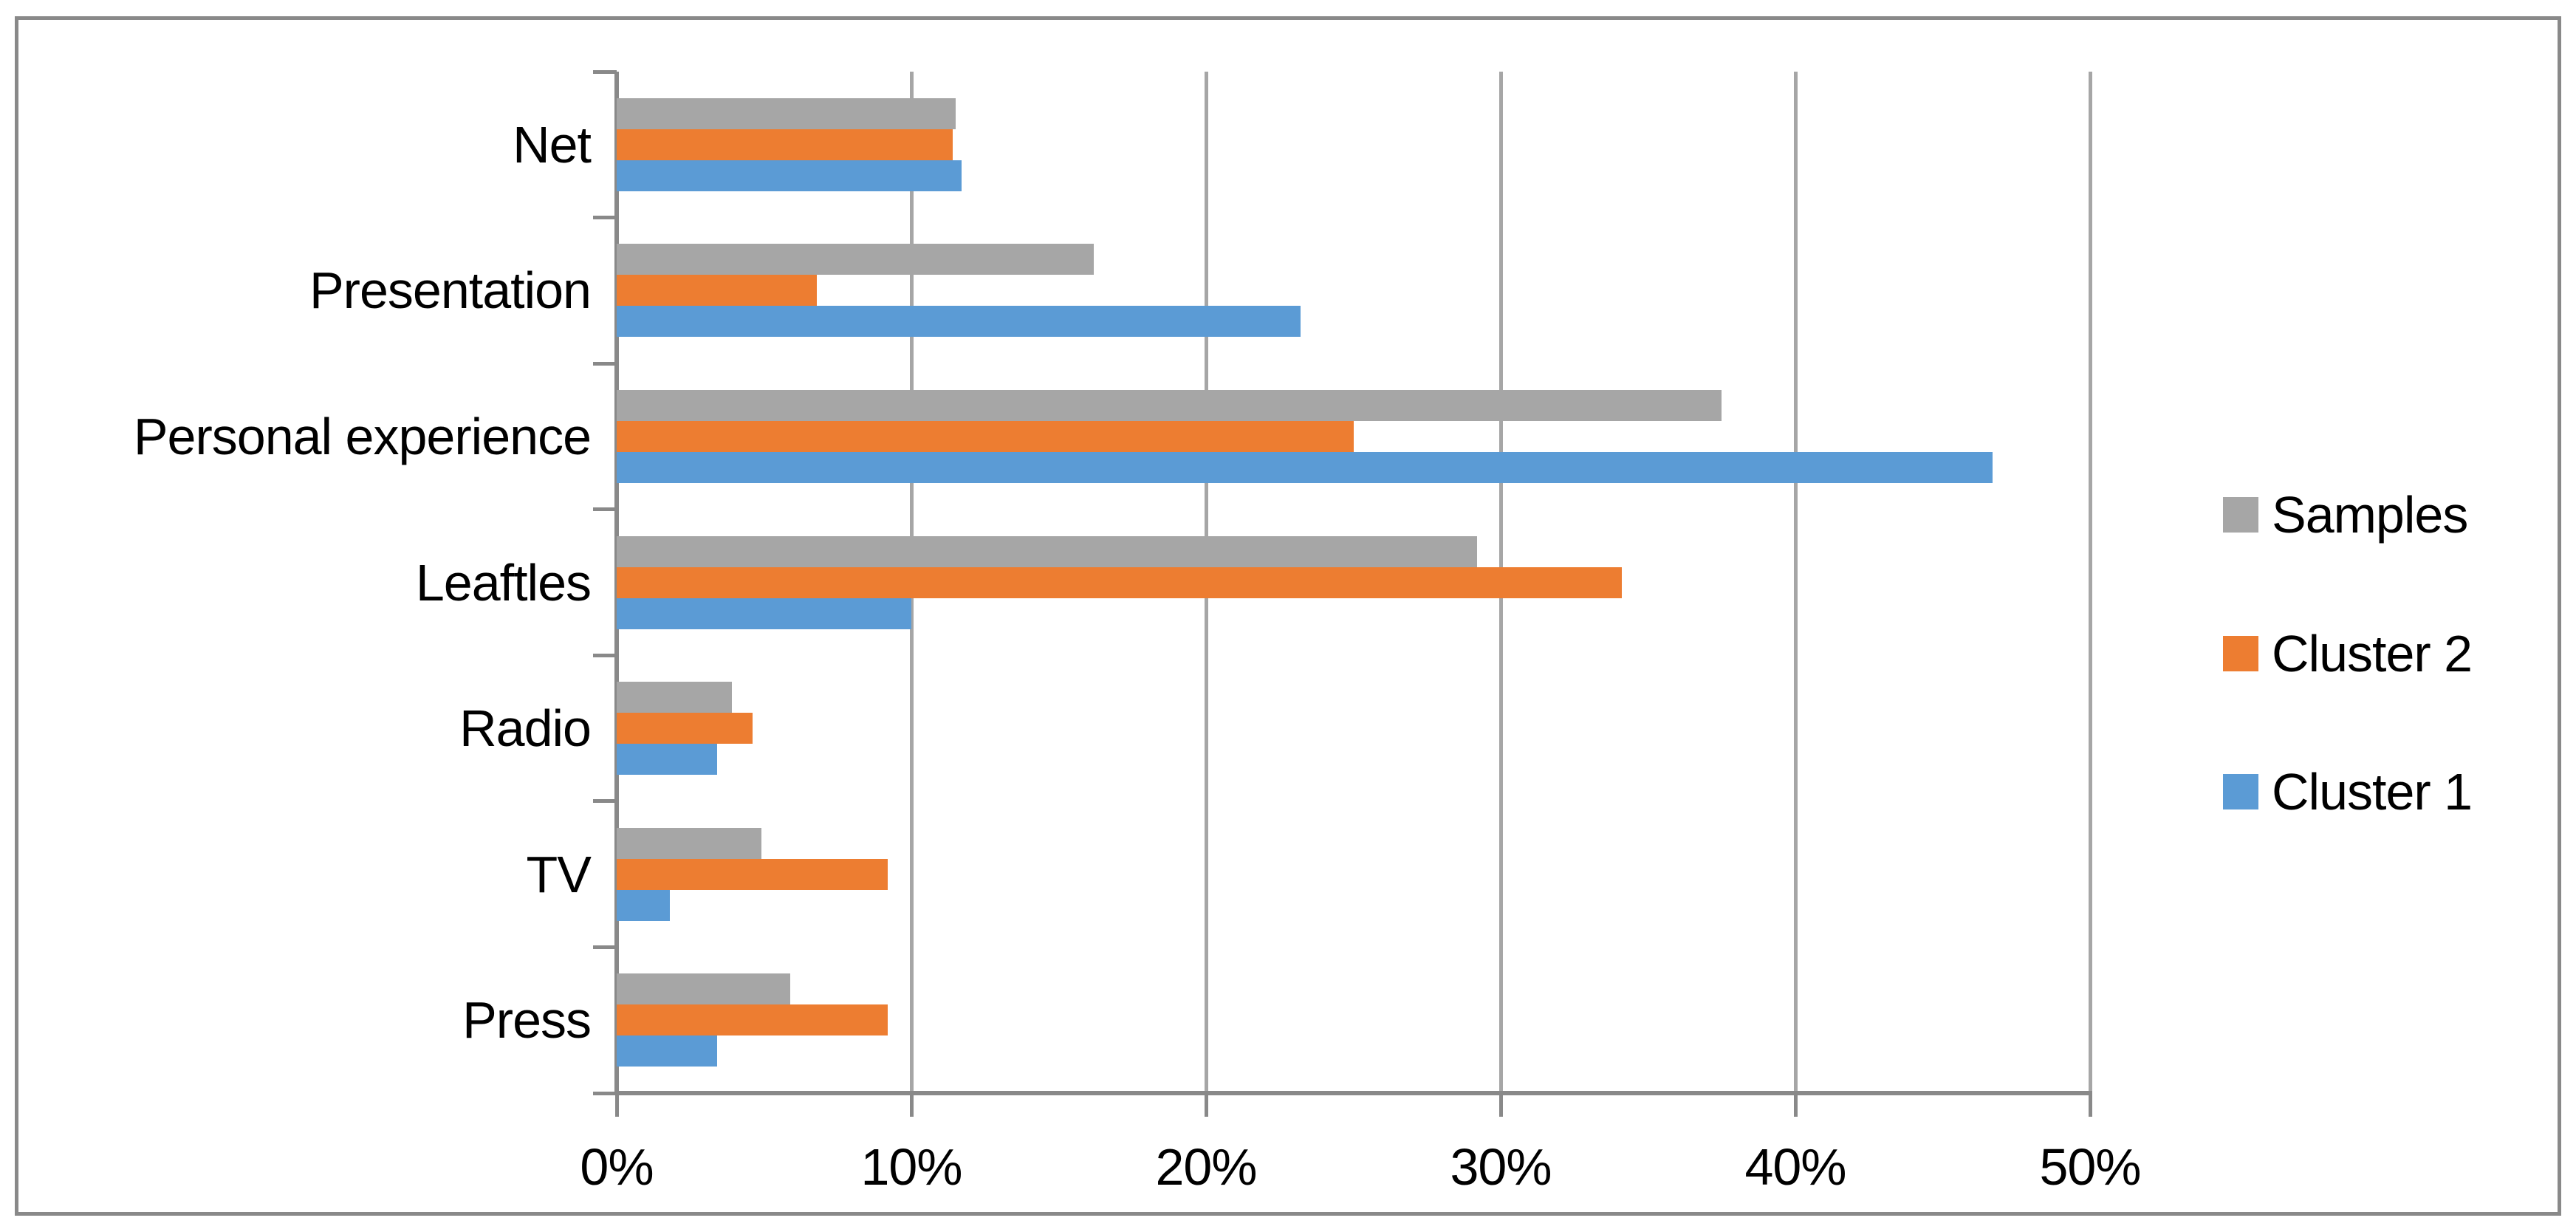 This screenshot has height=1229, width=2576. I want to click on legend-label-cluster-1: Cluster 1, so click(2372, 792).